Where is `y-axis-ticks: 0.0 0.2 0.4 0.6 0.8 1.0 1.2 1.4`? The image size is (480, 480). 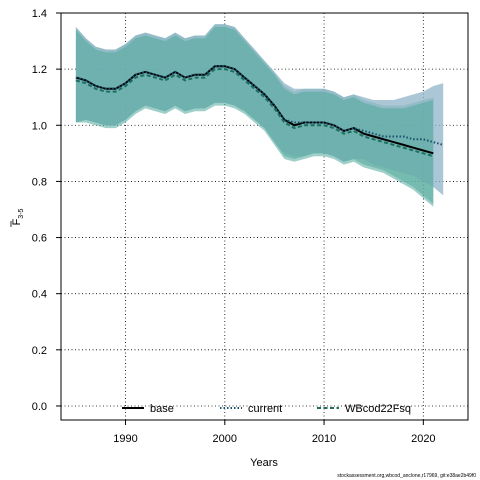 y-axis-ticks: 0.0 0.2 0.4 0.6 0.8 1.0 1.2 1.4 is located at coordinates (46, 210).